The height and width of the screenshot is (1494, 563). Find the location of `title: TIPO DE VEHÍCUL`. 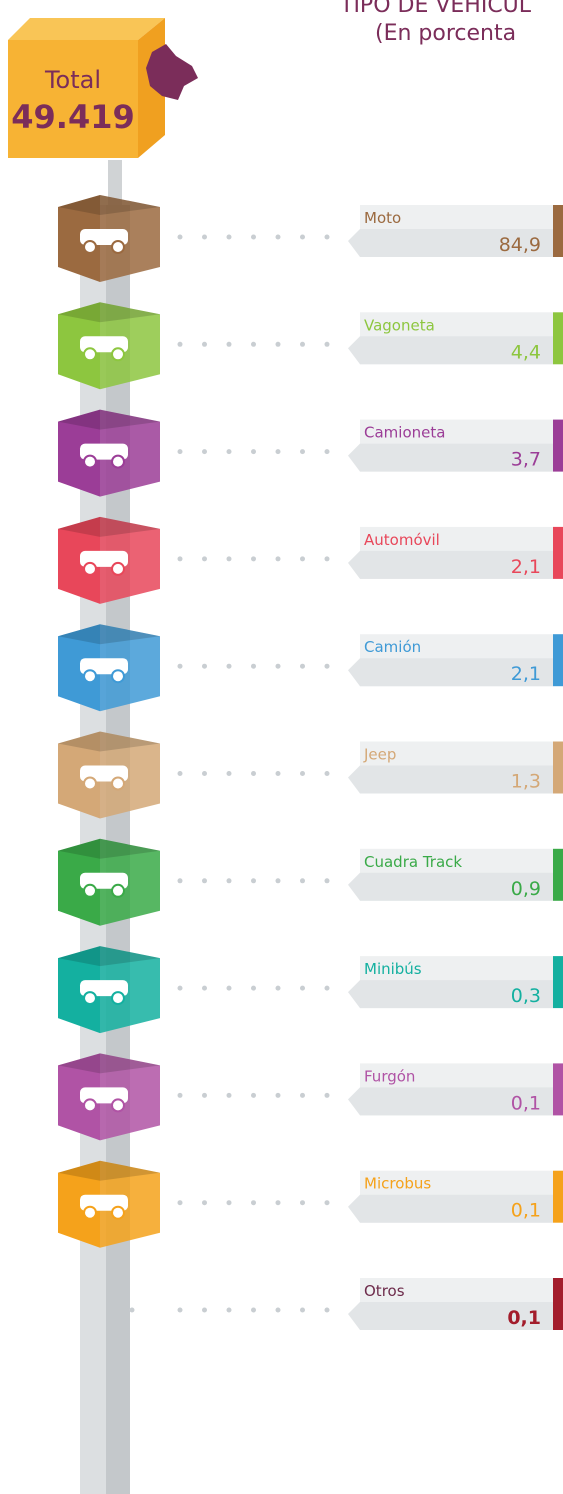

title: TIPO DE VEHÍCUL is located at coordinates (435, 9).